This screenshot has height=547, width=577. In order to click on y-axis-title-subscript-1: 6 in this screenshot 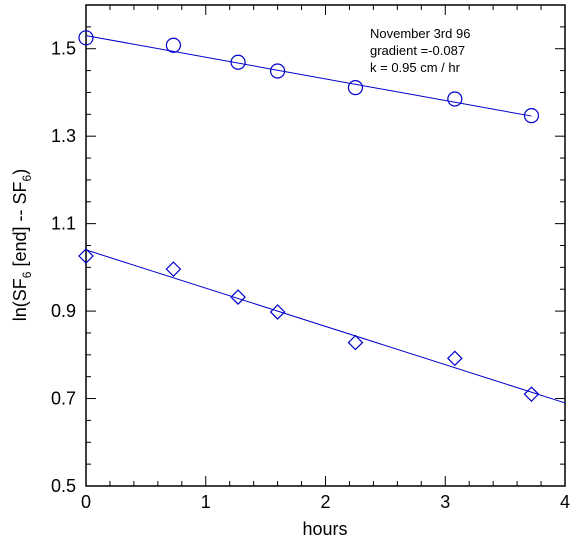, I will do `click(27, 274)`.